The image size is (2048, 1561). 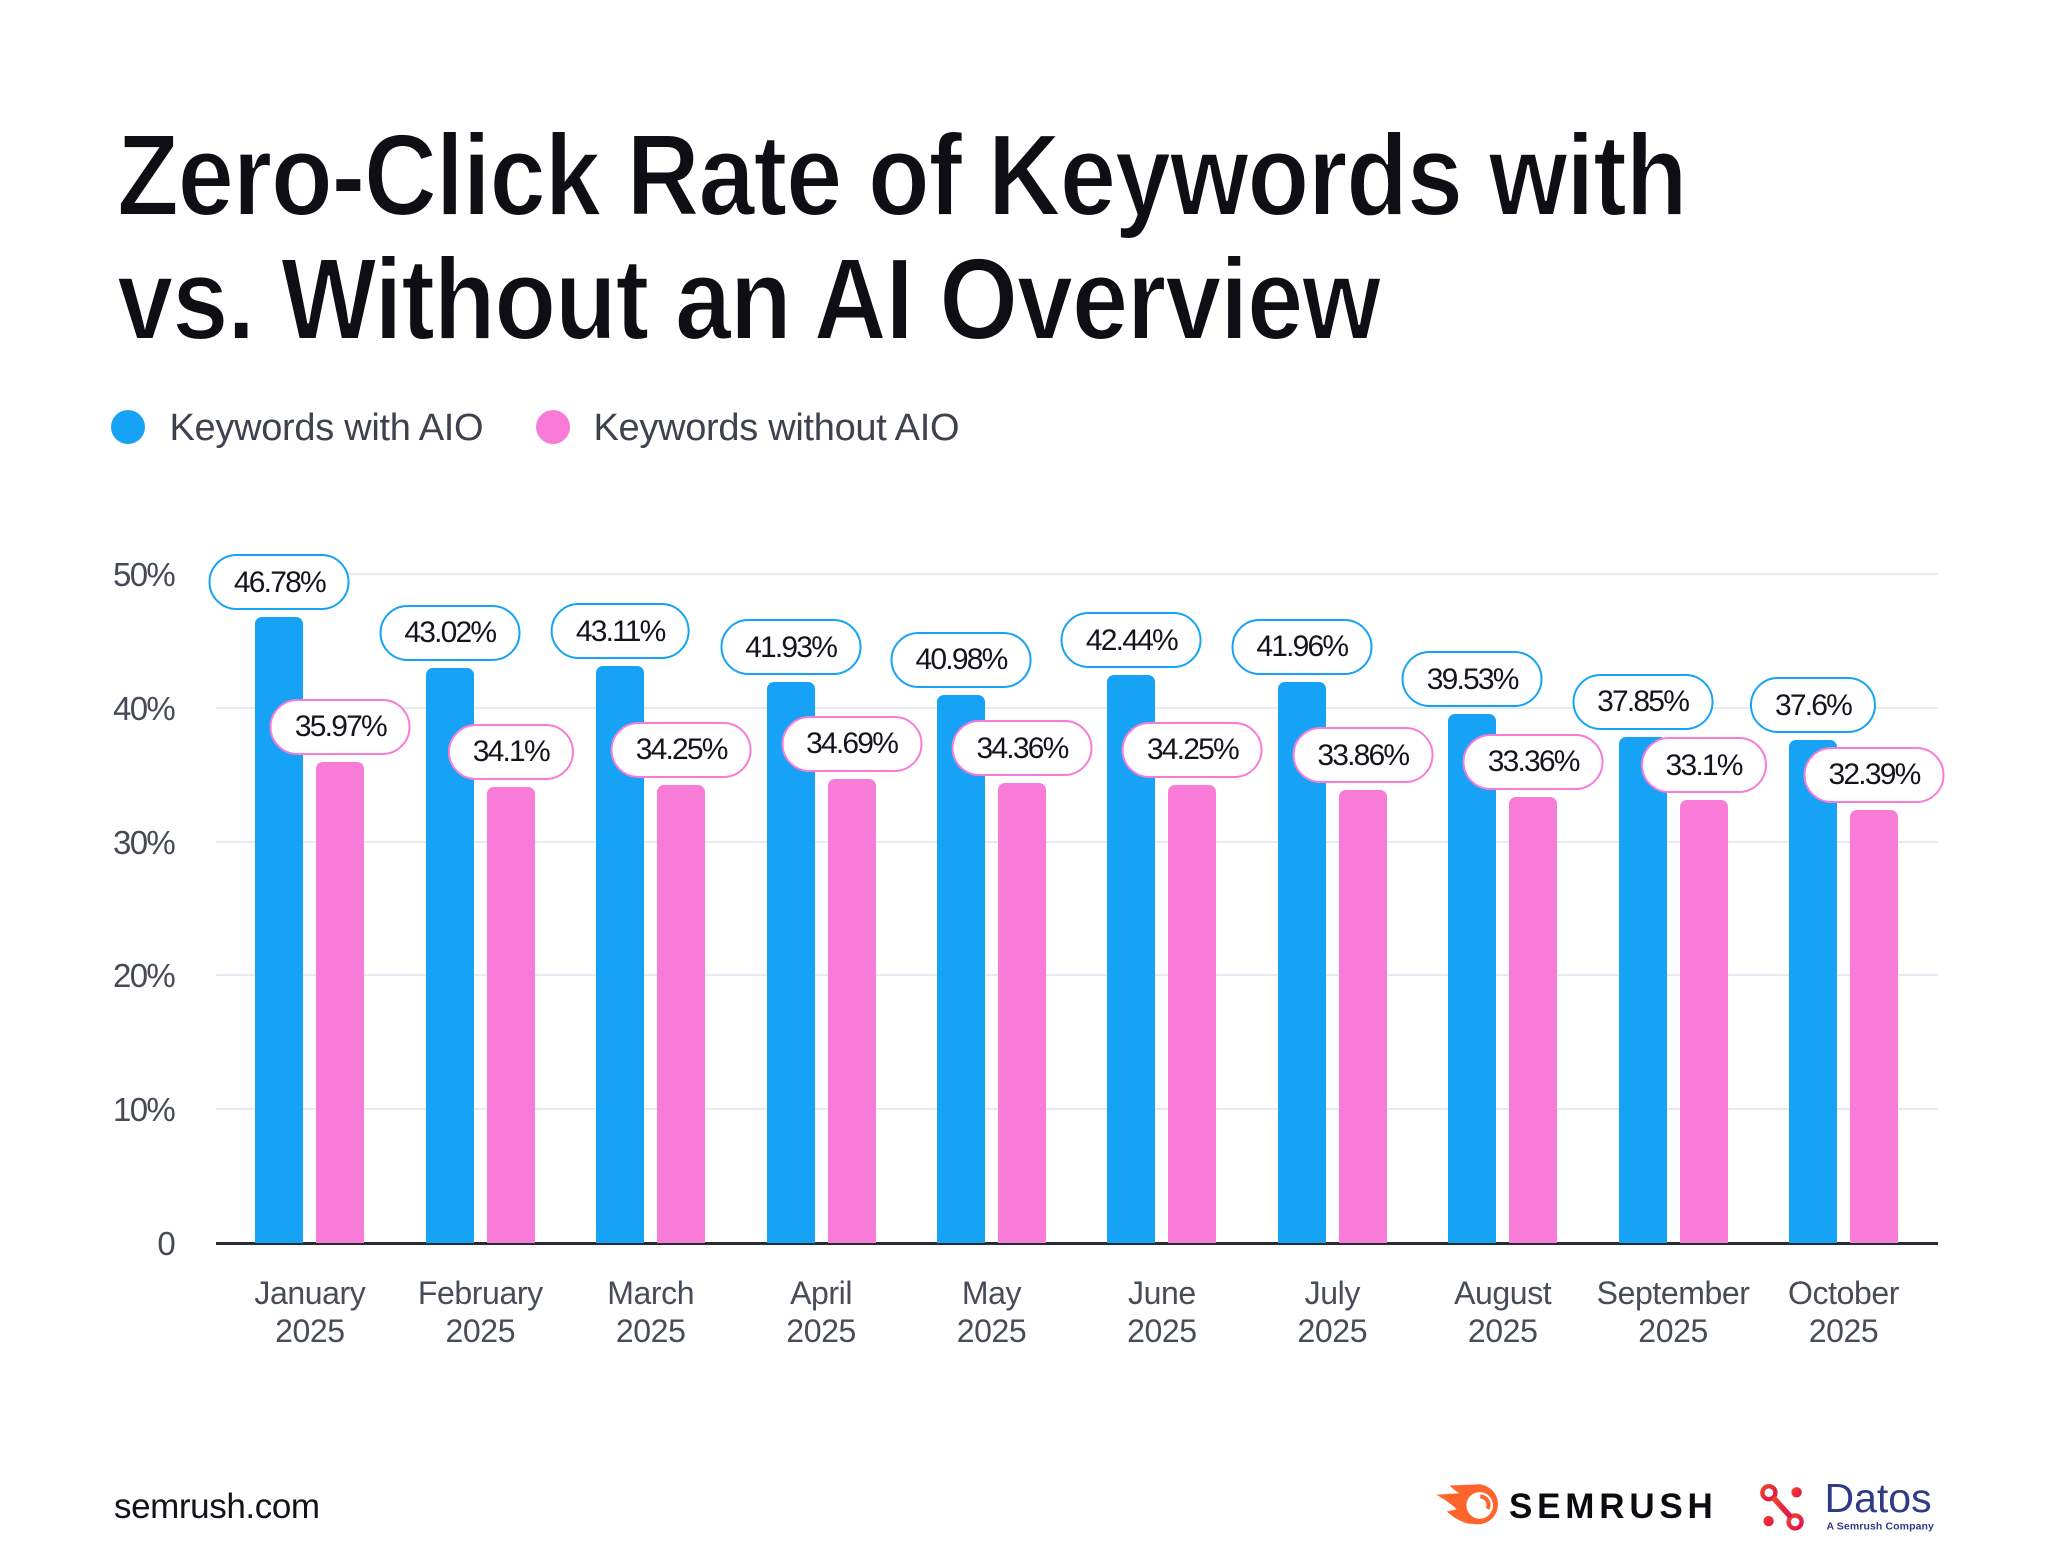 I want to click on svg-text: A Semrush Company, so click(x=1881, y=1526).